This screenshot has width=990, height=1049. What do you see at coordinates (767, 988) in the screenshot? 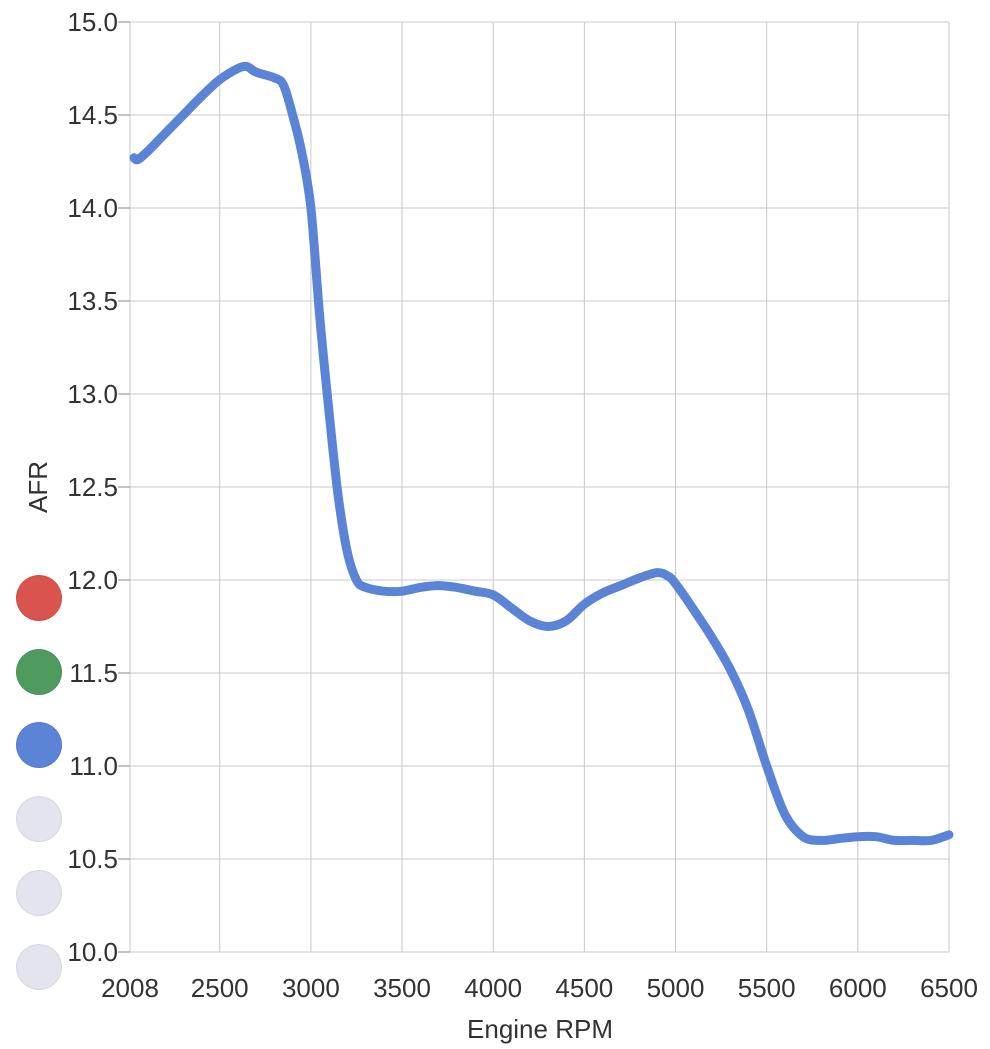
I see `x-tick-label: 5500` at bounding box center [767, 988].